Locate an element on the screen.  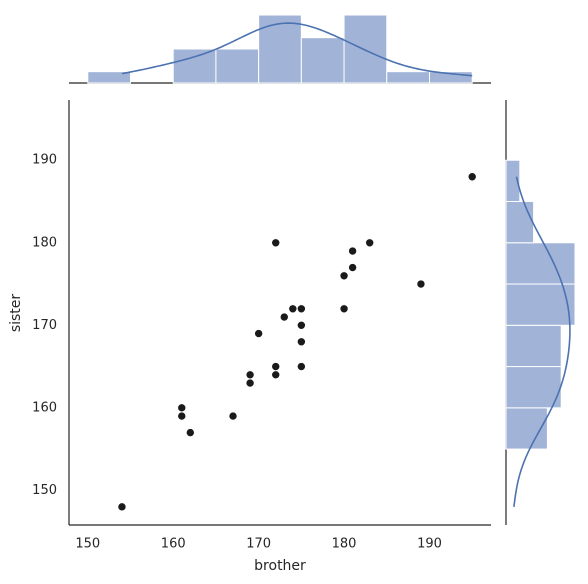
x-axis-label: brother is located at coordinates (280, 566).